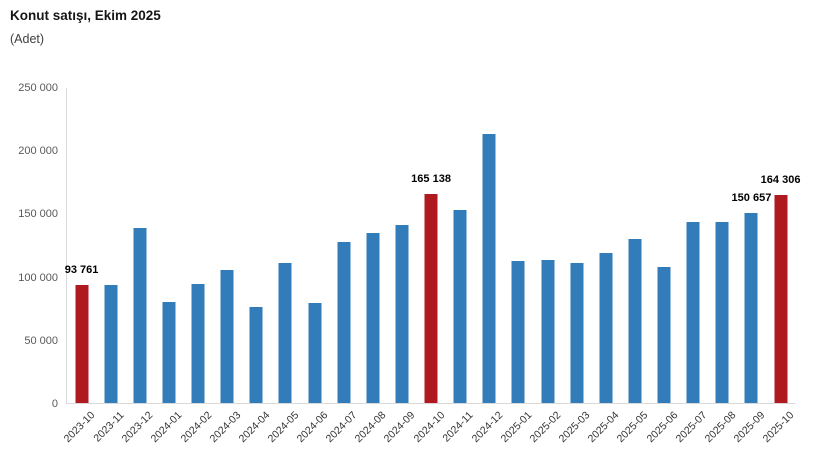  What do you see at coordinates (312, 427) in the screenshot?
I see `x-tick-label: 2024-06` at bounding box center [312, 427].